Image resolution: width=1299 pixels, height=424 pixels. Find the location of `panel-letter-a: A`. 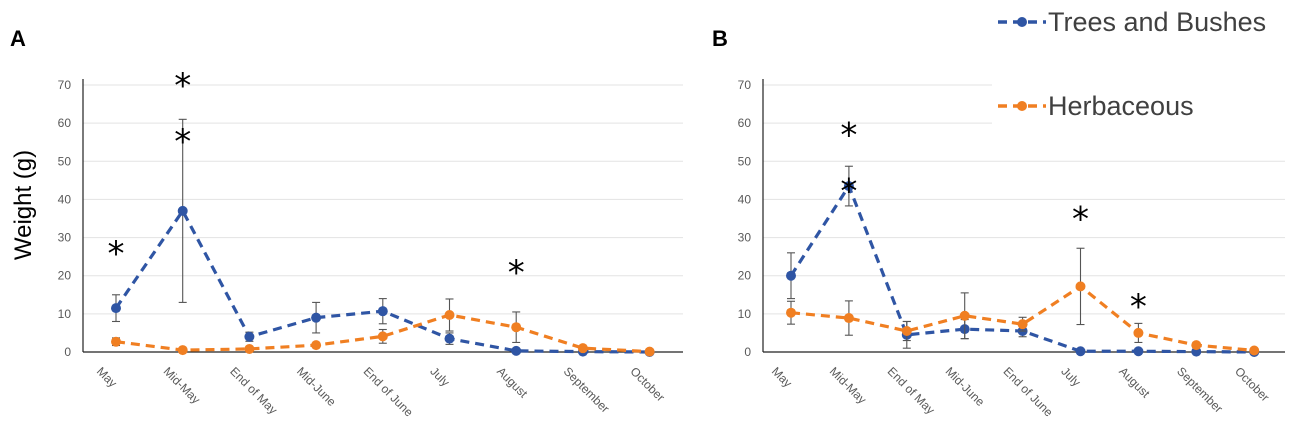

panel-letter-a: A is located at coordinates (18, 38).